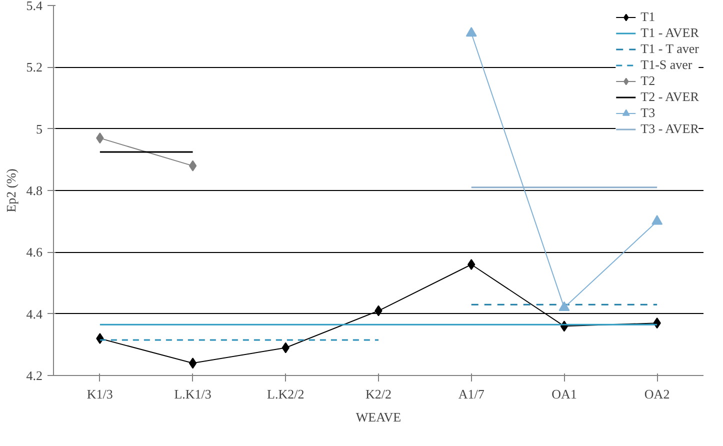 Image resolution: width=723 pixels, height=446 pixels. What do you see at coordinates (669, 129) in the screenshot?
I see `legend-label: T3 - AVER` at bounding box center [669, 129].